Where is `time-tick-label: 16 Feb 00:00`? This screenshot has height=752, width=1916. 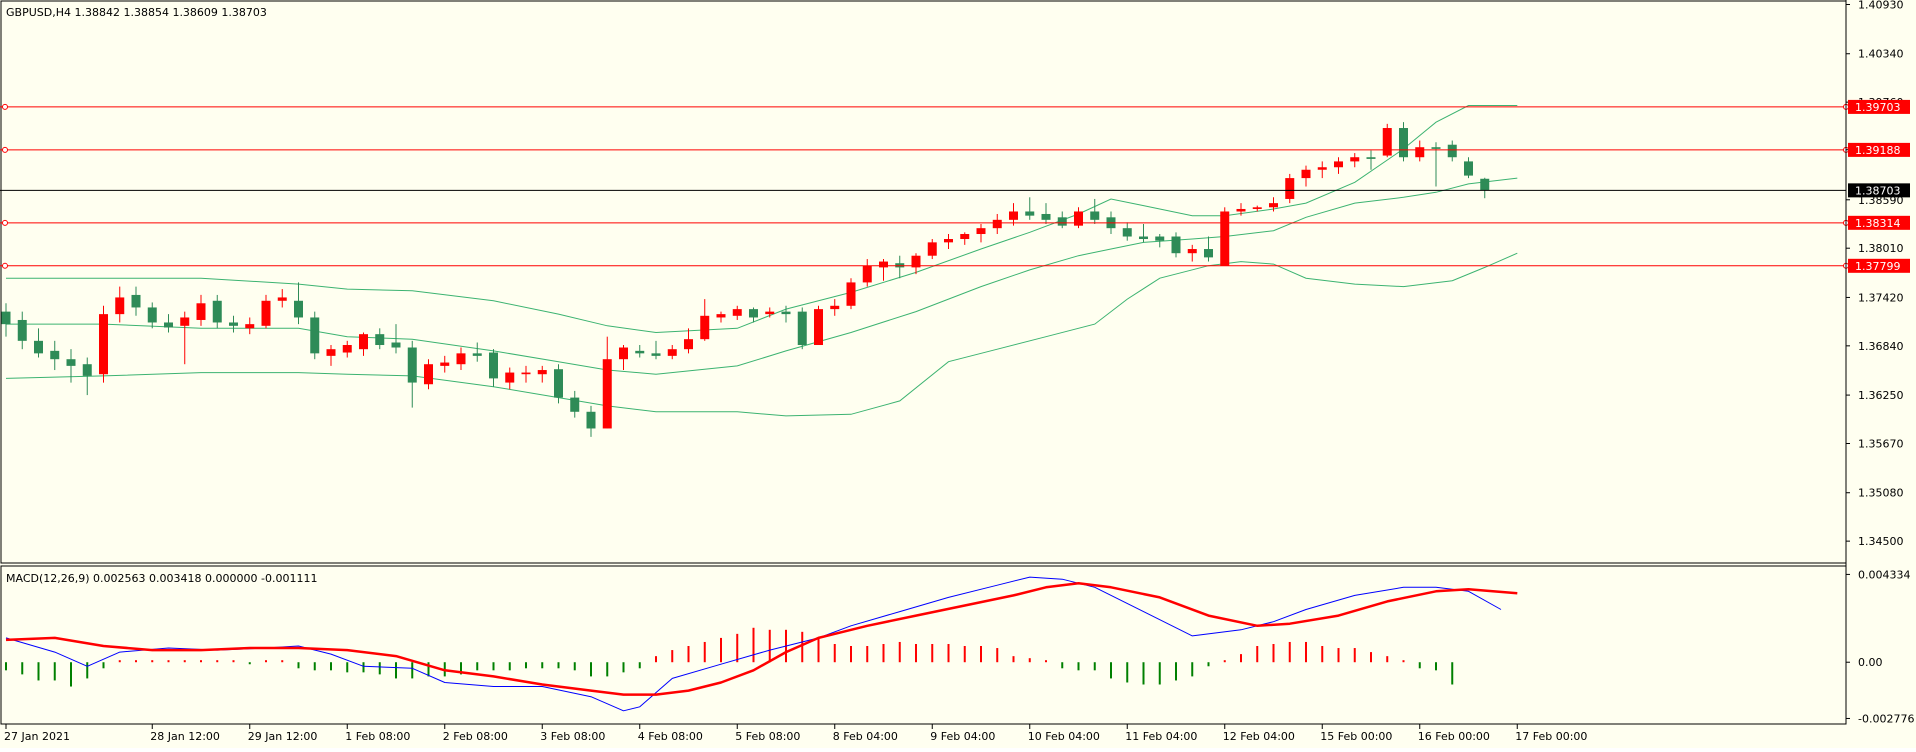 time-tick-label: 16 Feb 00:00 is located at coordinates (1454, 736).